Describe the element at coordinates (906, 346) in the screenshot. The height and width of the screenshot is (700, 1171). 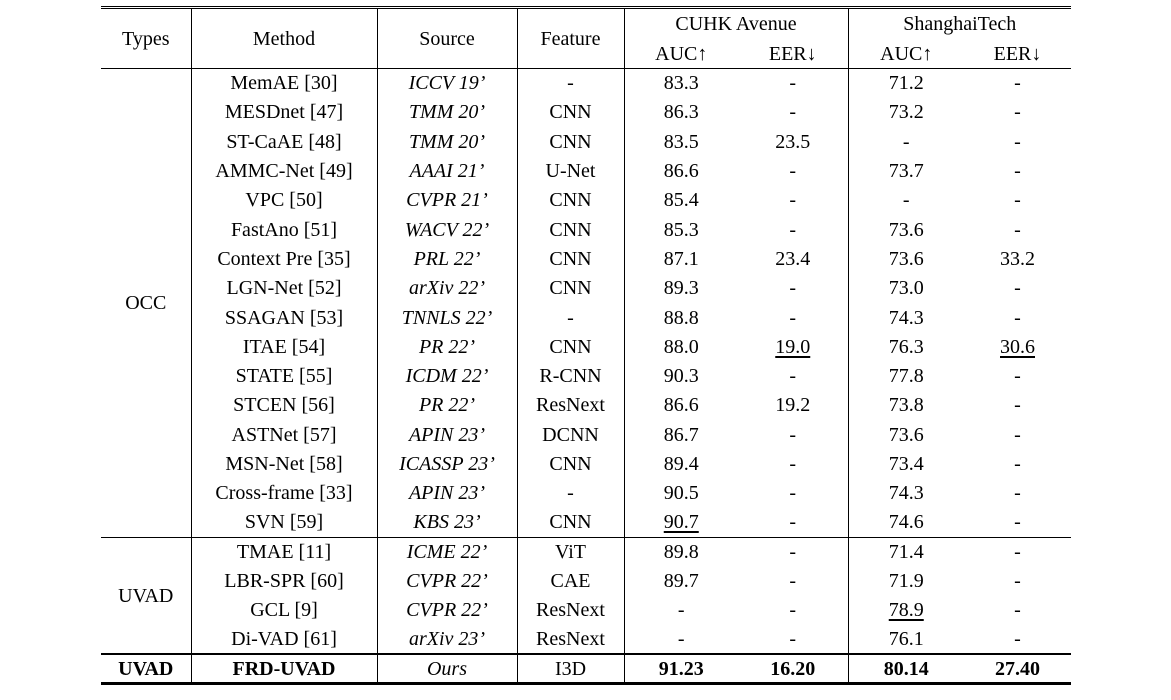
I see `sh-auc-cell: 76.3` at that location.